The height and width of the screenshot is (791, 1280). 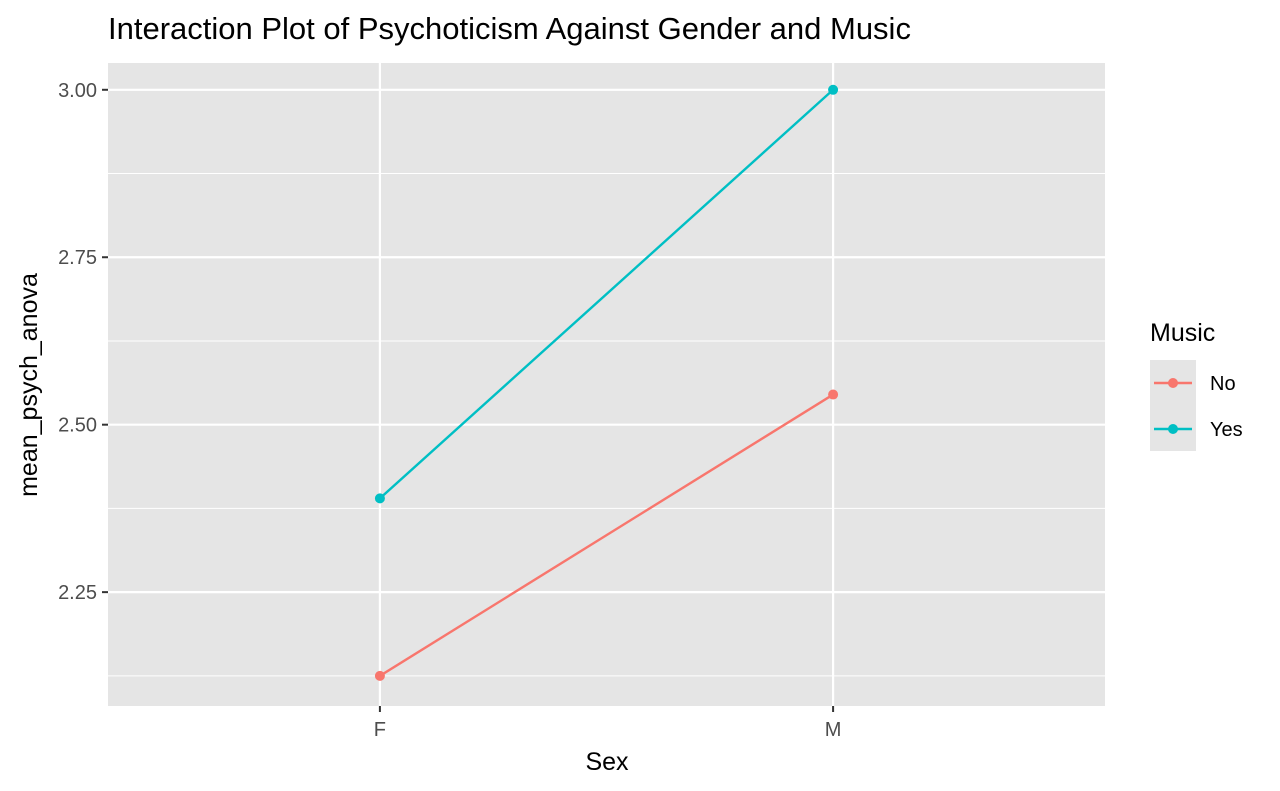 What do you see at coordinates (1223, 384) in the screenshot?
I see `legend-label-no: No` at bounding box center [1223, 384].